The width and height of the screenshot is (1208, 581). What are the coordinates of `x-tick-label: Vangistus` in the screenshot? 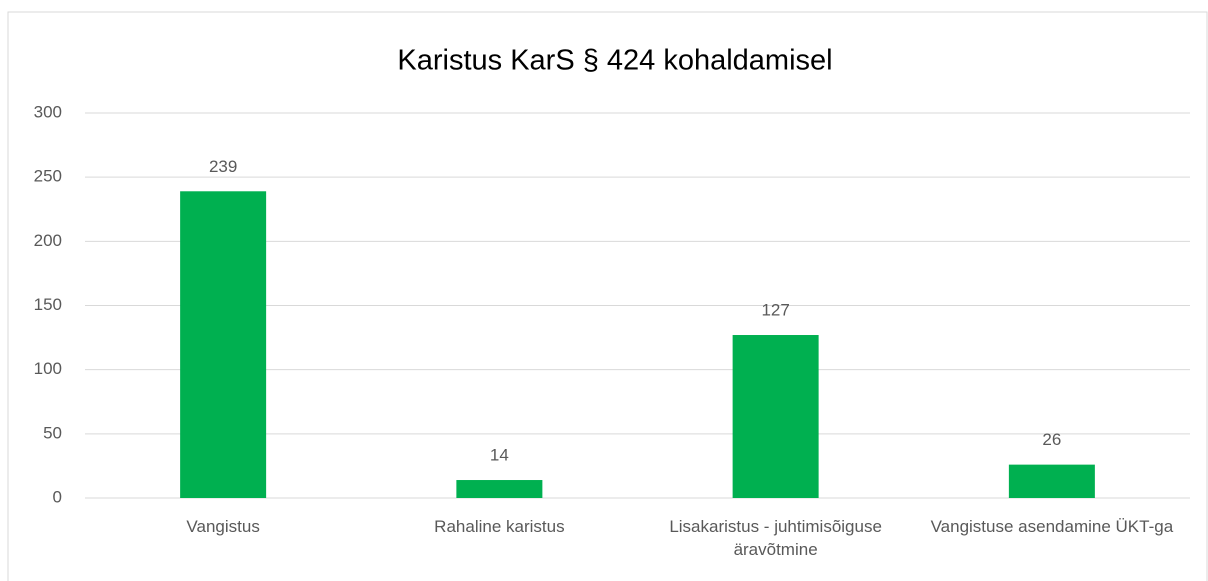 It's located at (222, 526).